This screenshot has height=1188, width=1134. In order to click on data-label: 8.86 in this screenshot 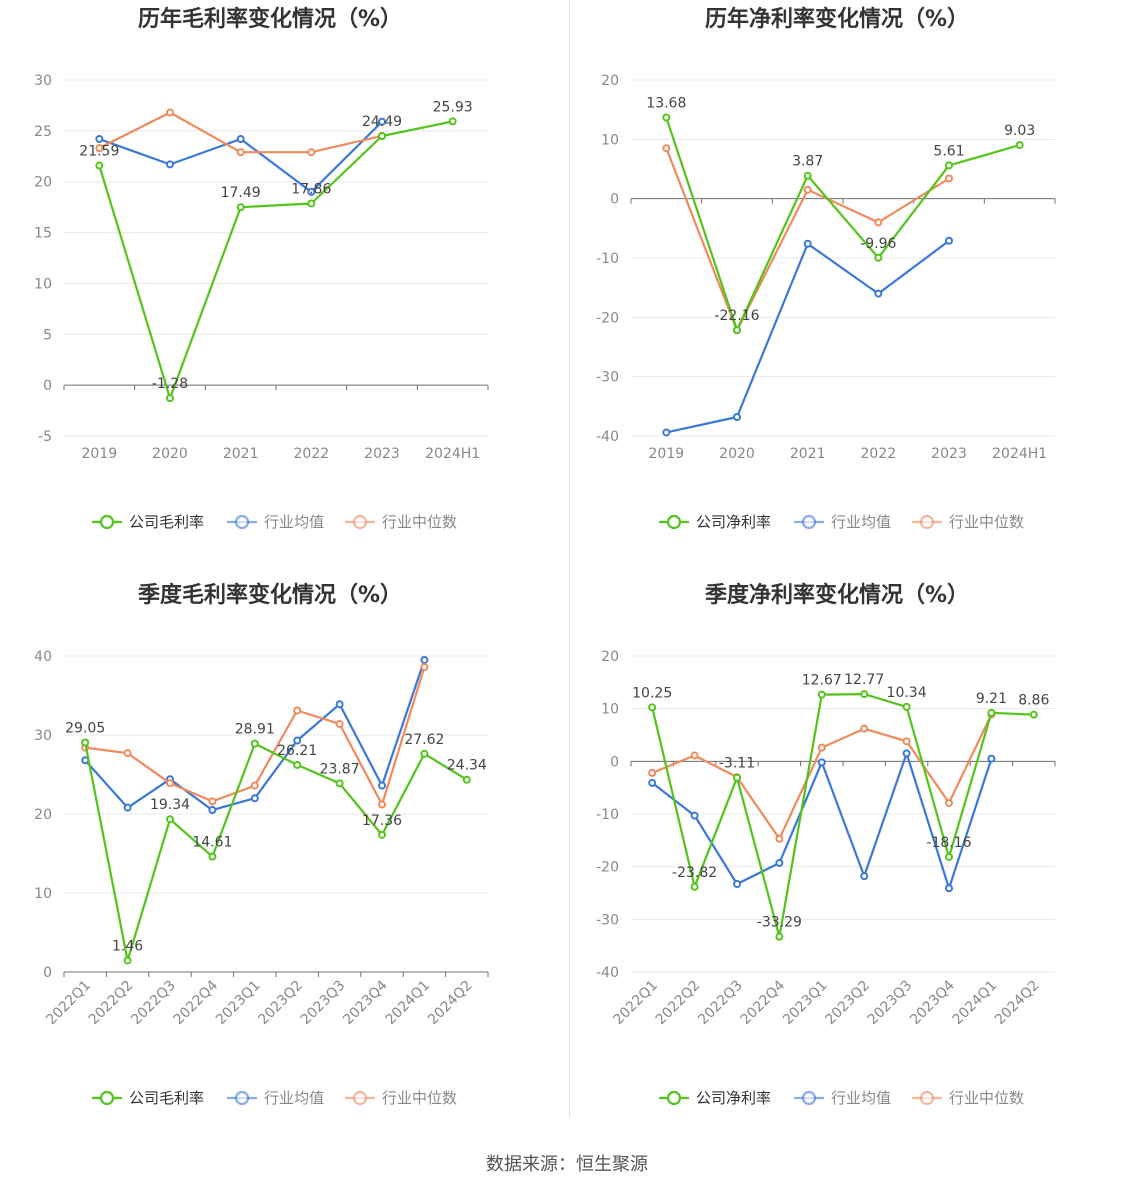, I will do `click(1033, 701)`.